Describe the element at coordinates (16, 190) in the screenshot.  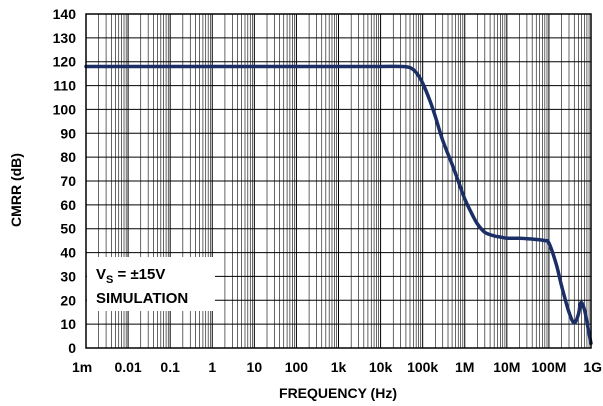
I see `y-axis-title: CMRR (dB)` at that location.